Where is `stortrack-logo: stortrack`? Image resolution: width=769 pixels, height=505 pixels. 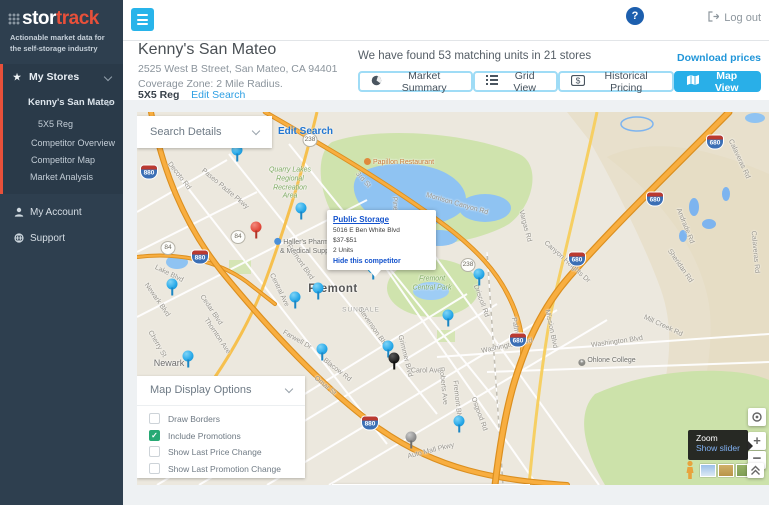
stortrack-logo: stortrack is located at coordinates (53, 19).